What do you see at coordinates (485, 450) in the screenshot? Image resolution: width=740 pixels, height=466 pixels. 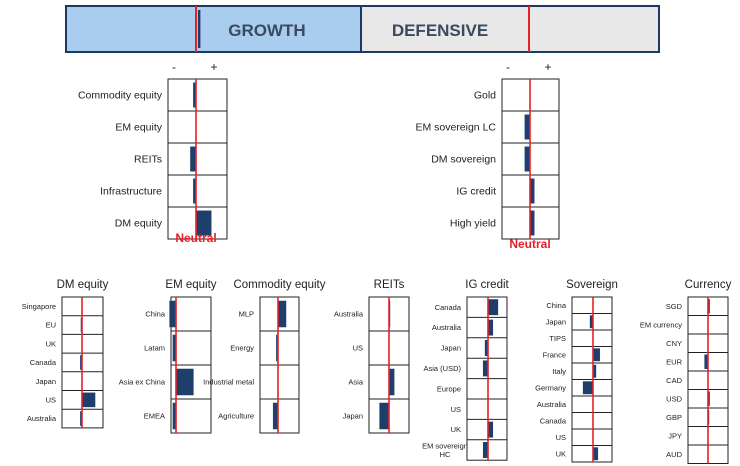 I see `bar-em-sovereign-hc` at bounding box center [485, 450].